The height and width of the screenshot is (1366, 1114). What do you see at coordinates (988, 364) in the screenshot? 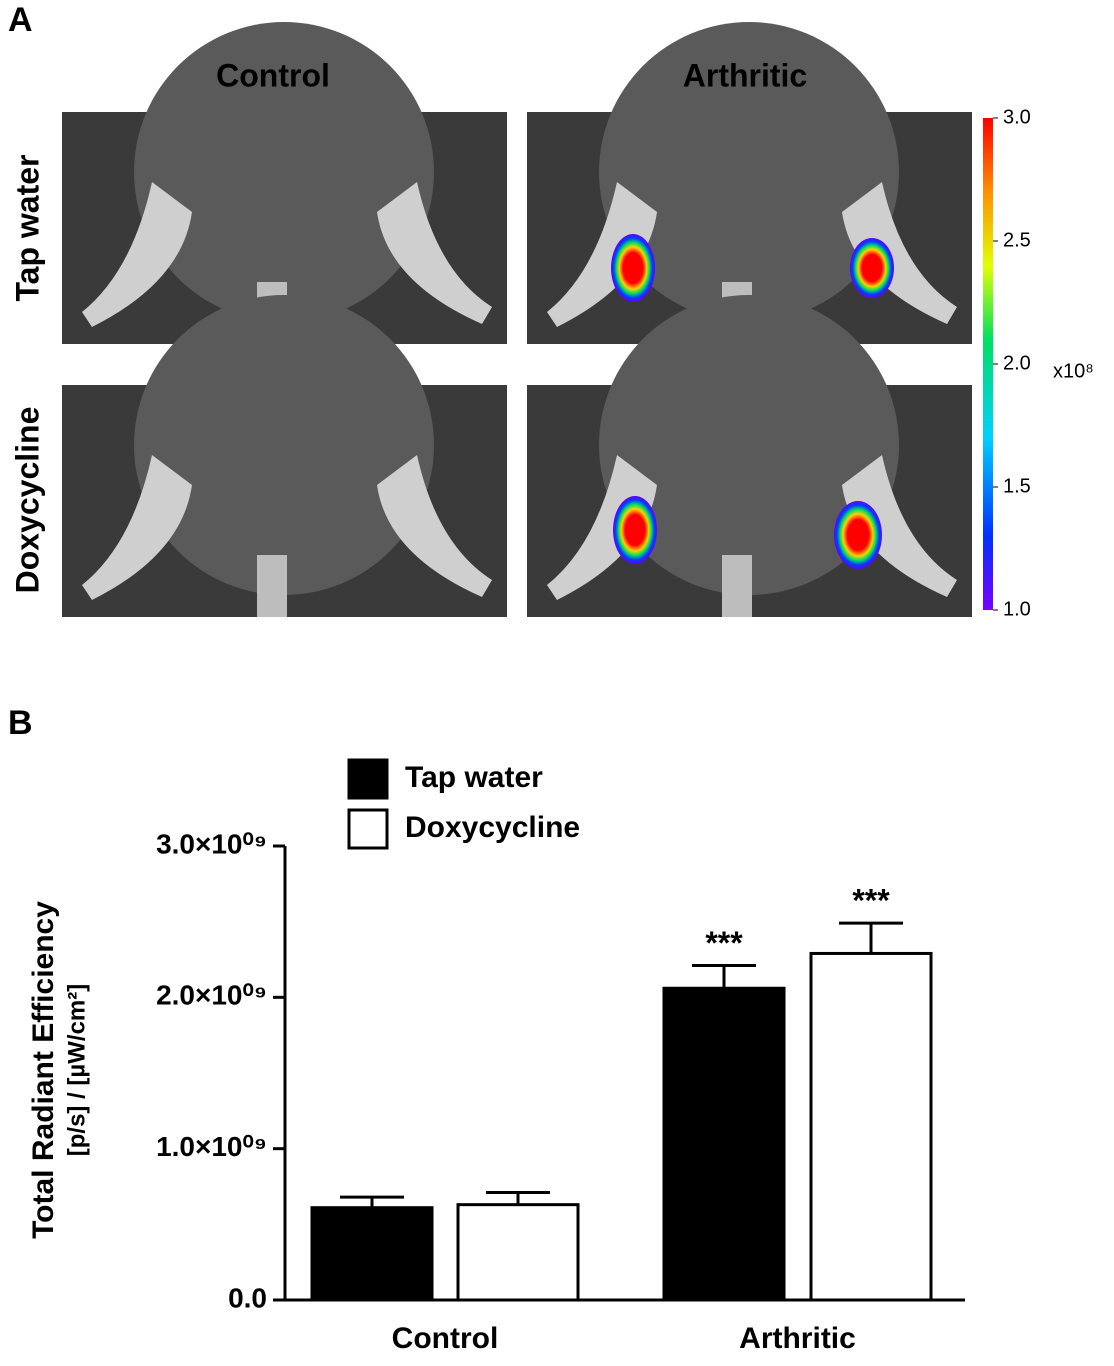
I see `colorbar` at bounding box center [988, 364].